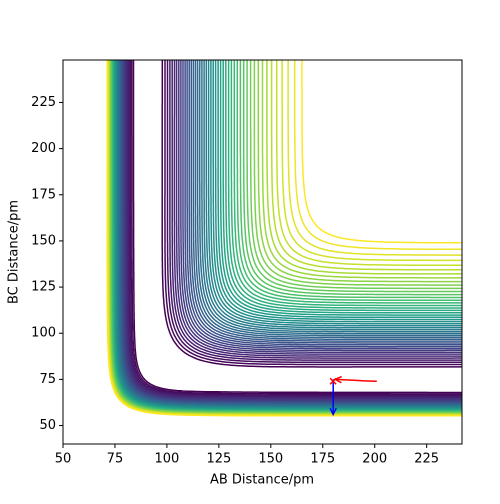 Image resolution: width=500 pixels, height=504 pixels. What do you see at coordinates (333, 412) in the screenshot?
I see `trajectory-arrowhead` at bounding box center [333, 412].